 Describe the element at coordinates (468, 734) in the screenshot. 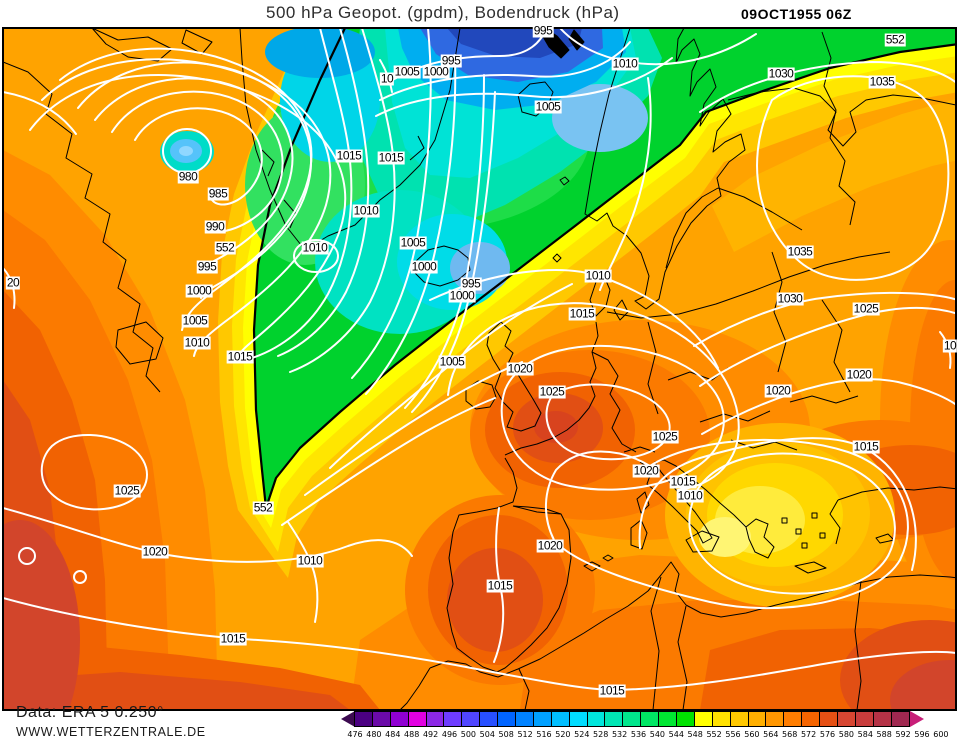

I see `colorbar-tick: 500` at that location.